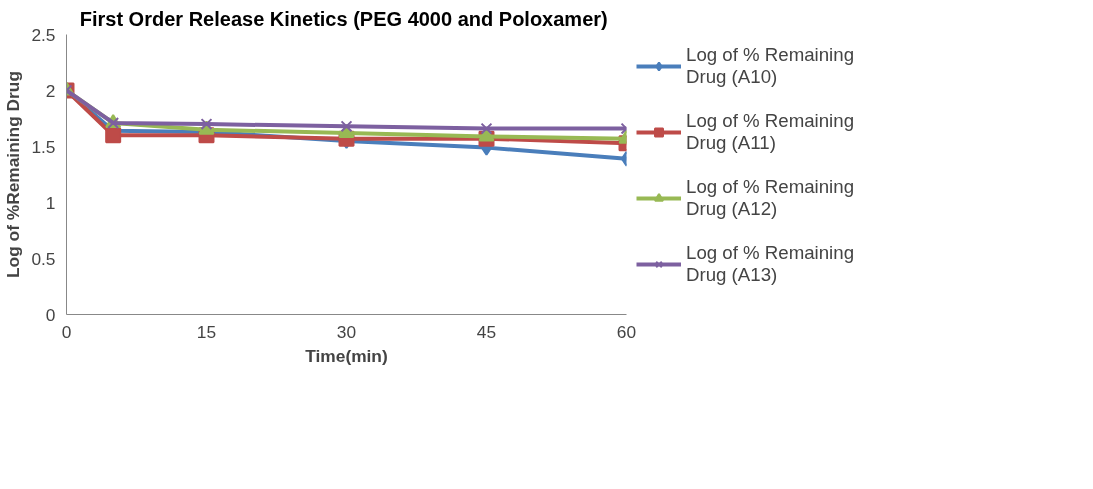 The width and height of the screenshot is (1093, 489). Describe the element at coordinates (343, 18) in the screenshot. I see `chart-title: First Order Release Kinetics (PEG 4000 and Poloxamer)` at that location.